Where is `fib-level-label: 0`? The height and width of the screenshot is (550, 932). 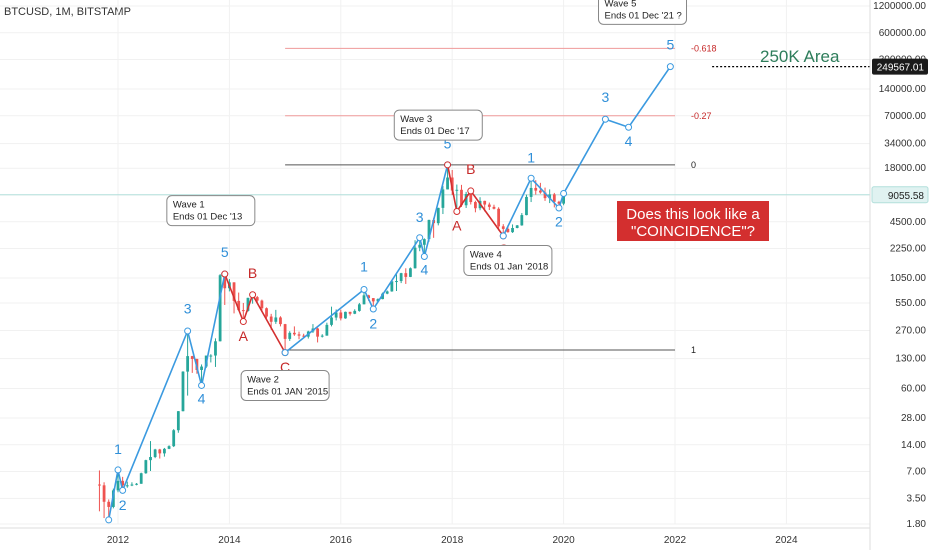
fib-level-label: 0 is located at coordinates (693, 165).